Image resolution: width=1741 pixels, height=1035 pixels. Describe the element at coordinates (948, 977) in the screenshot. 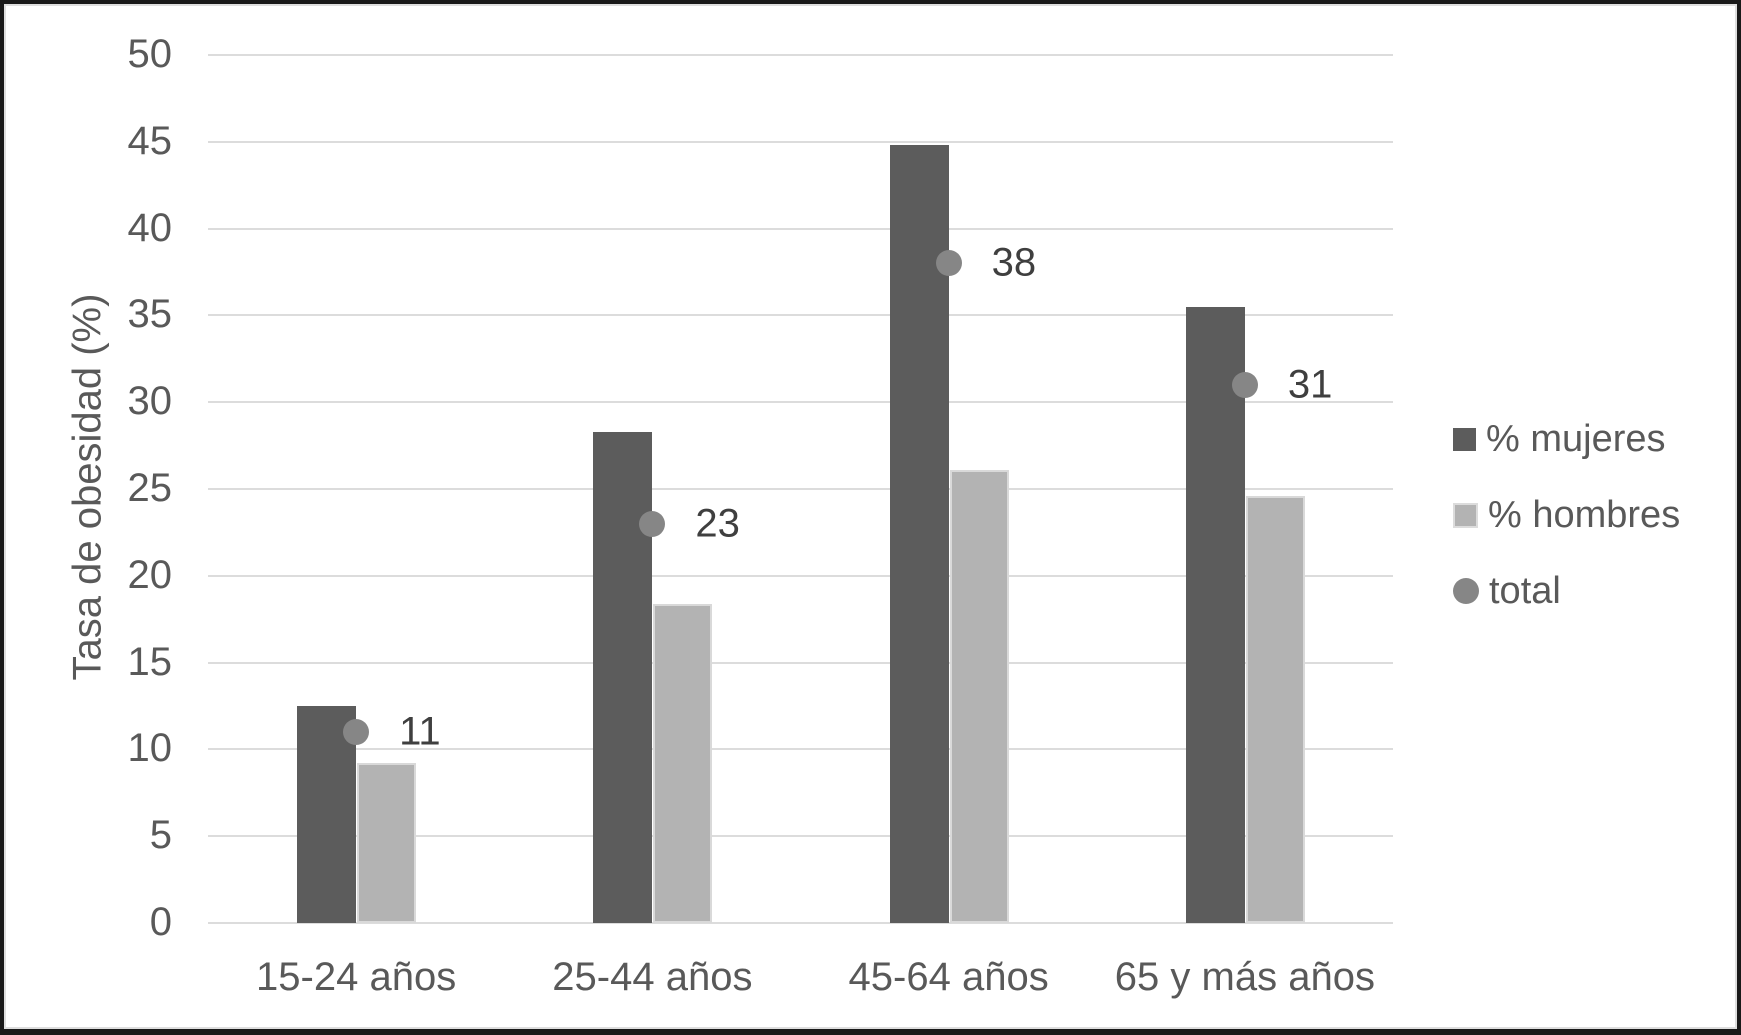

I see `x-axis-label: 45-64 años` at that location.